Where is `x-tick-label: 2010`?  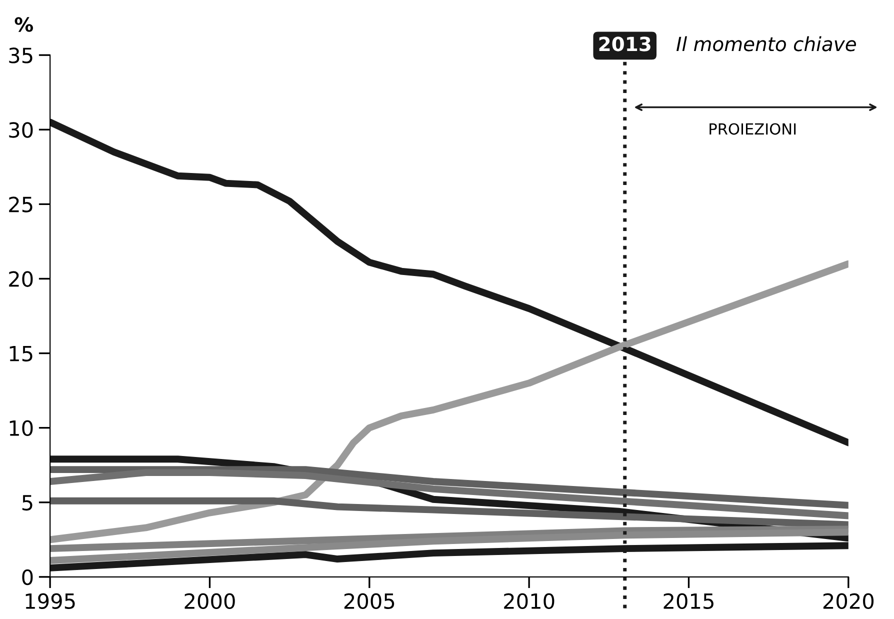
x-tick-label: 2010 is located at coordinates (529, 601).